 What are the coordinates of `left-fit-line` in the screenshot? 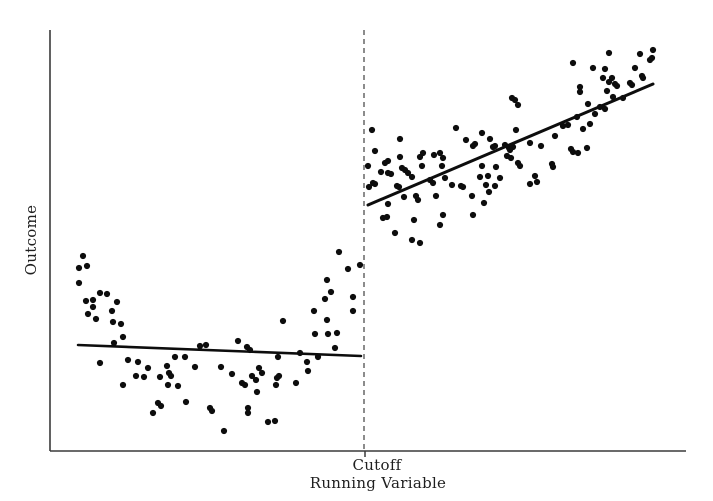 It's located at (219, 350).